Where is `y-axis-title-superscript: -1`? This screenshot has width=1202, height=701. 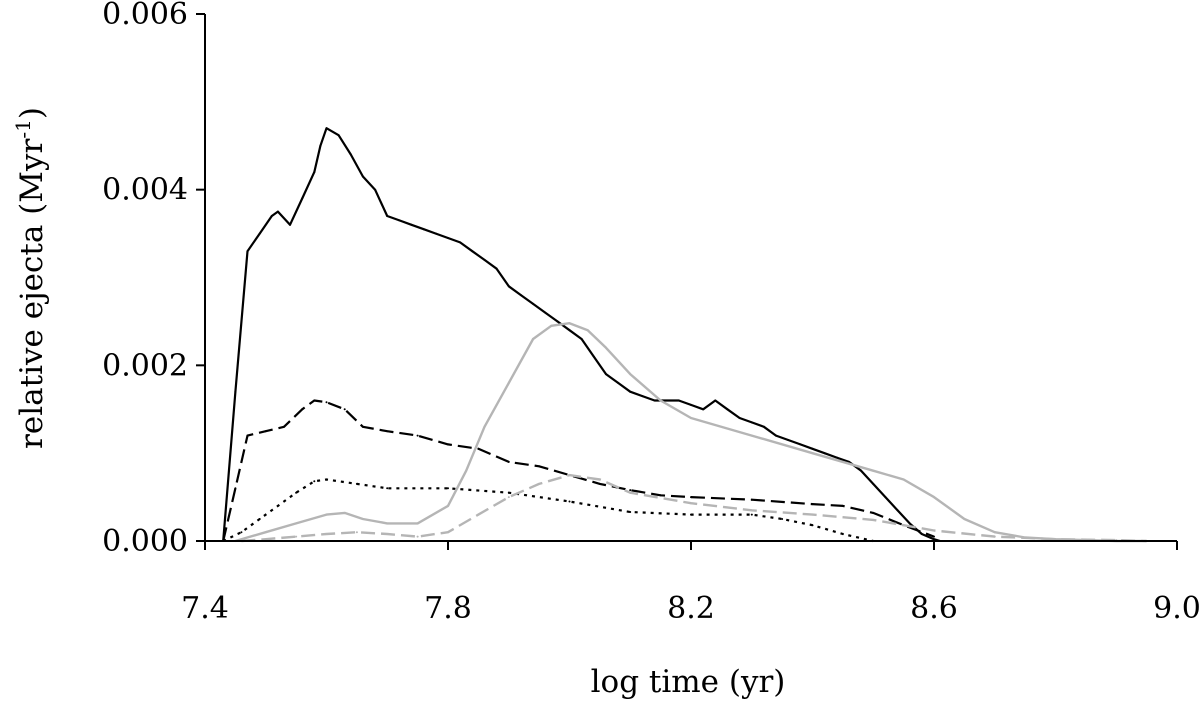 y-axis-title-superscript: -1 is located at coordinates (23, 128).